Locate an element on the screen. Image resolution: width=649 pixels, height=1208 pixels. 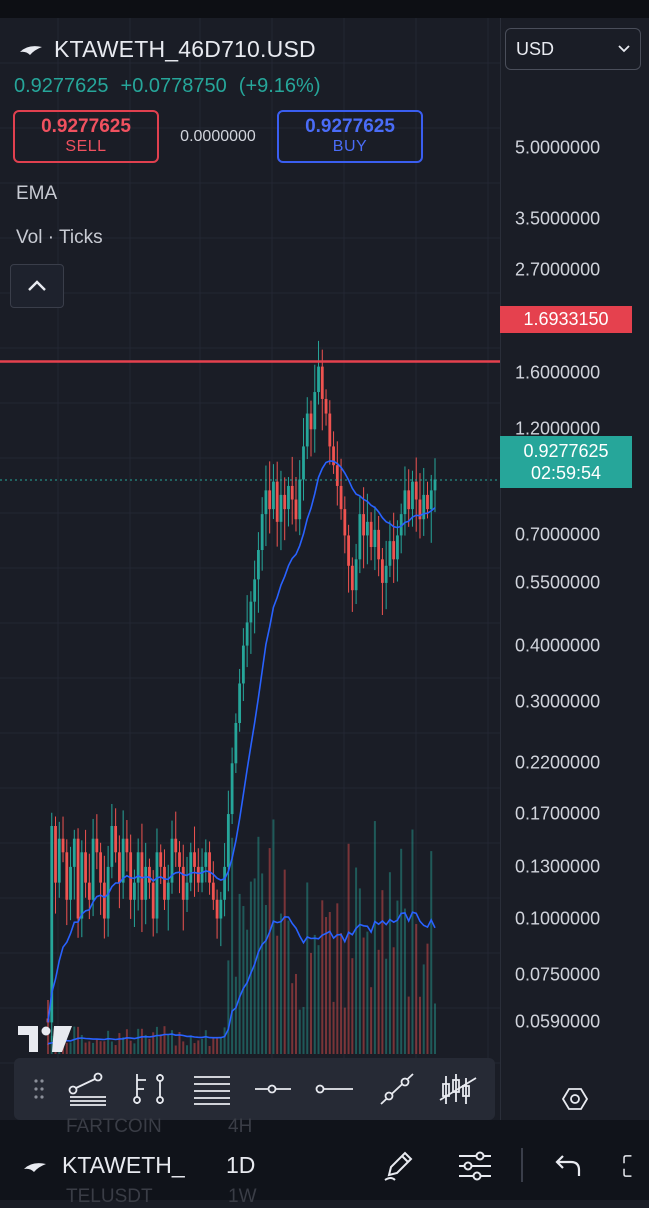
y-tick-label: 0.5500000 is located at coordinates (558, 582).